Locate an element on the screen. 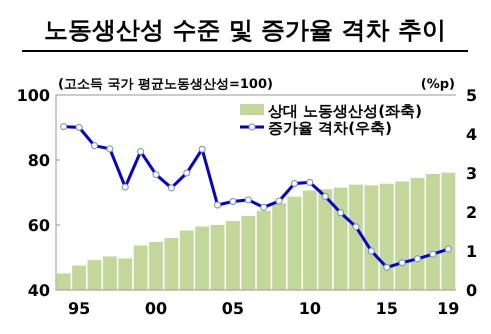 Image resolution: width=491 pixels, height=334 pixels. y2-tick-label: 1 is located at coordinates (472, 251).